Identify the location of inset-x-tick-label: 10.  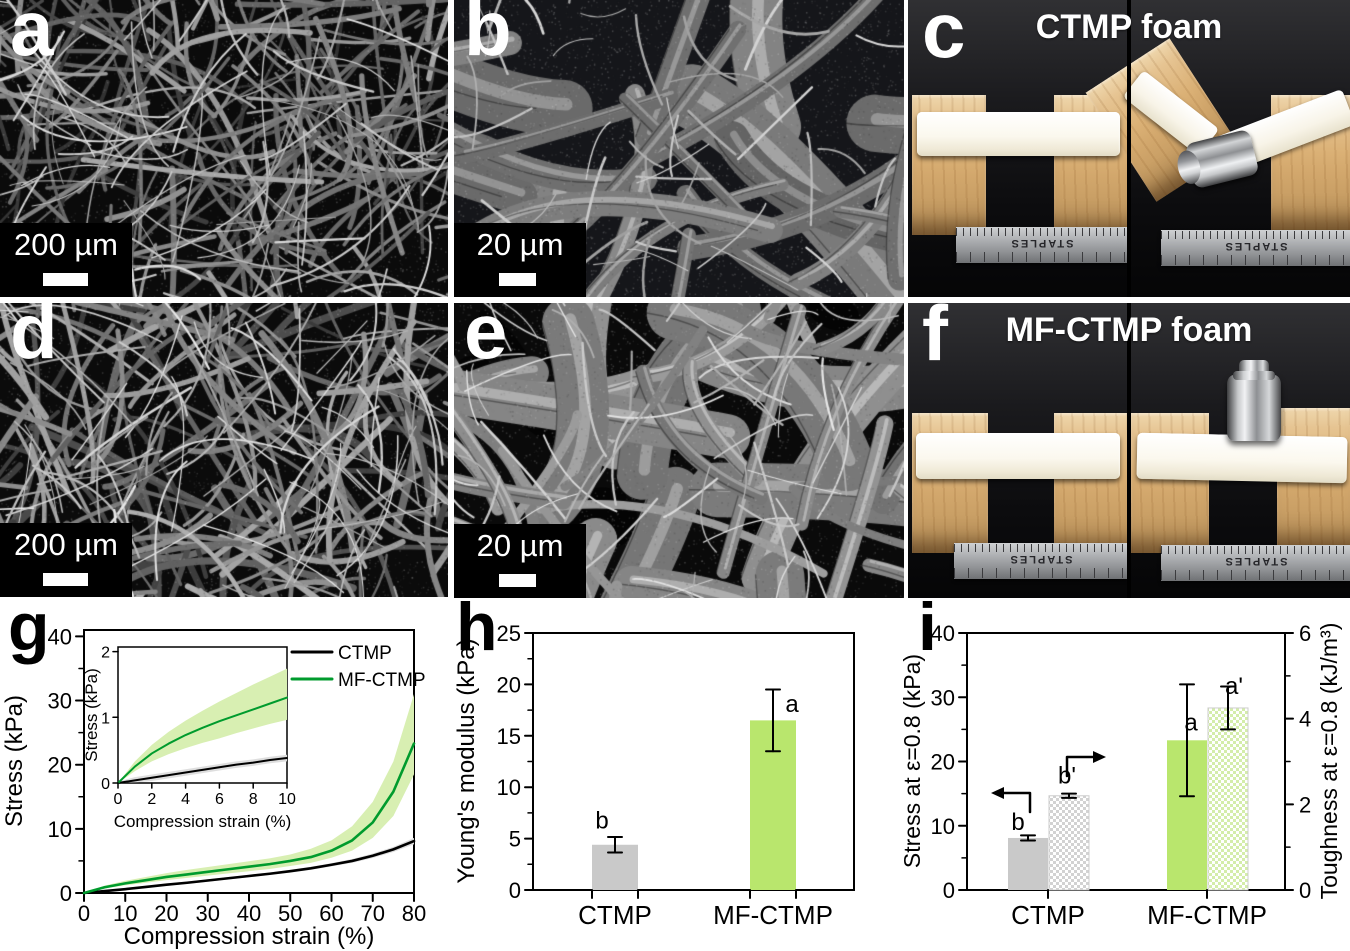
(287, 799).